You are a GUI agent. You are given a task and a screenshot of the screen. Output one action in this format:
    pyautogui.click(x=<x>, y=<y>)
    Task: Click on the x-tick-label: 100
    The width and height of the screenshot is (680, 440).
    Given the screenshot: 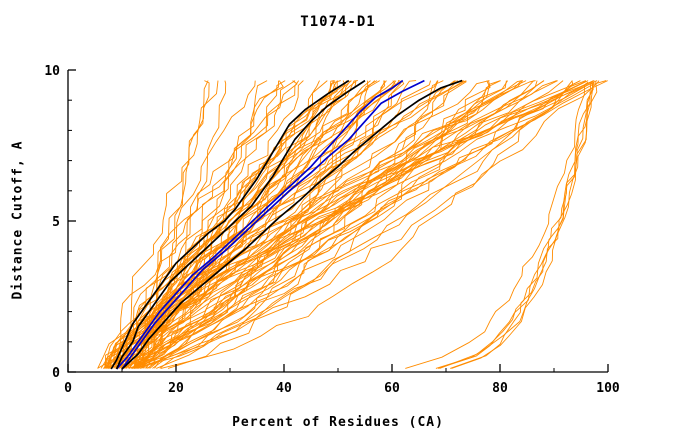 What is the action you would take?
    pyautogui.click(x=608, y=388)
    